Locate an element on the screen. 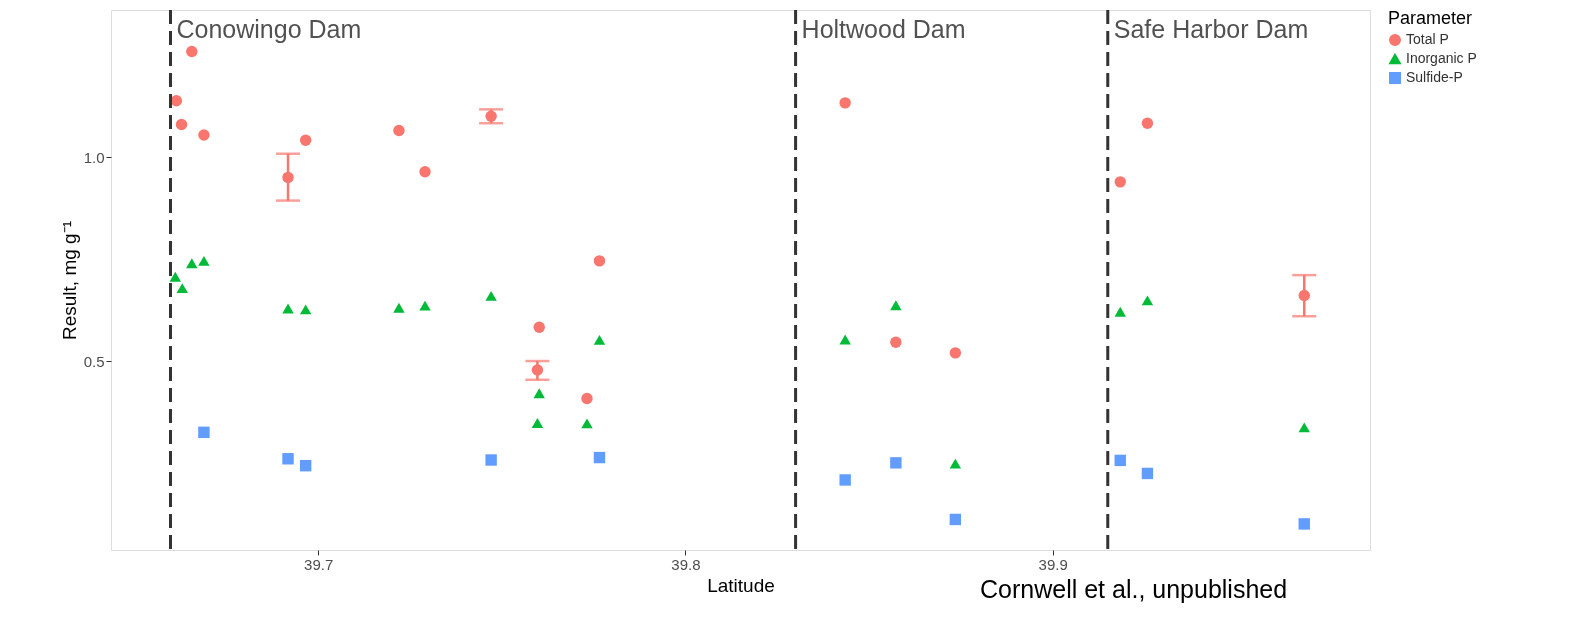  legend-title: Parameter is located at coordinates (1430, 18).